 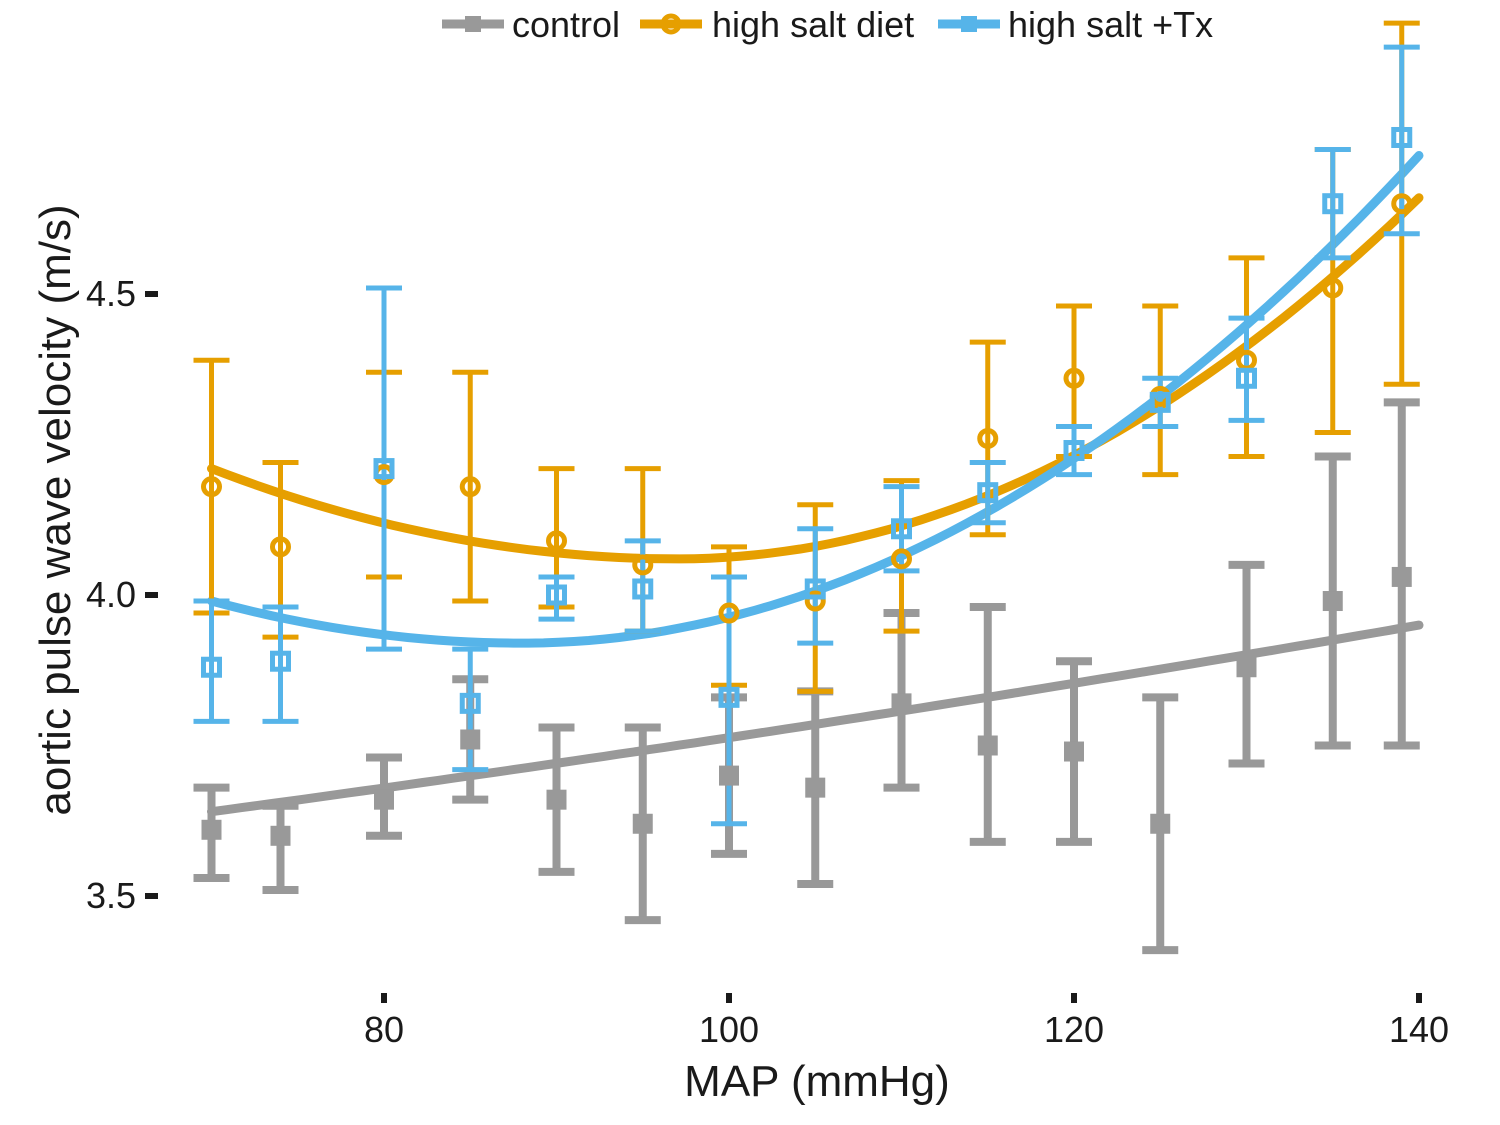 What do you see at coordinates (111, 895) in the screenshot?
I see `y-tick-label-3.5: 3.5` at bounding box center [111, 895].